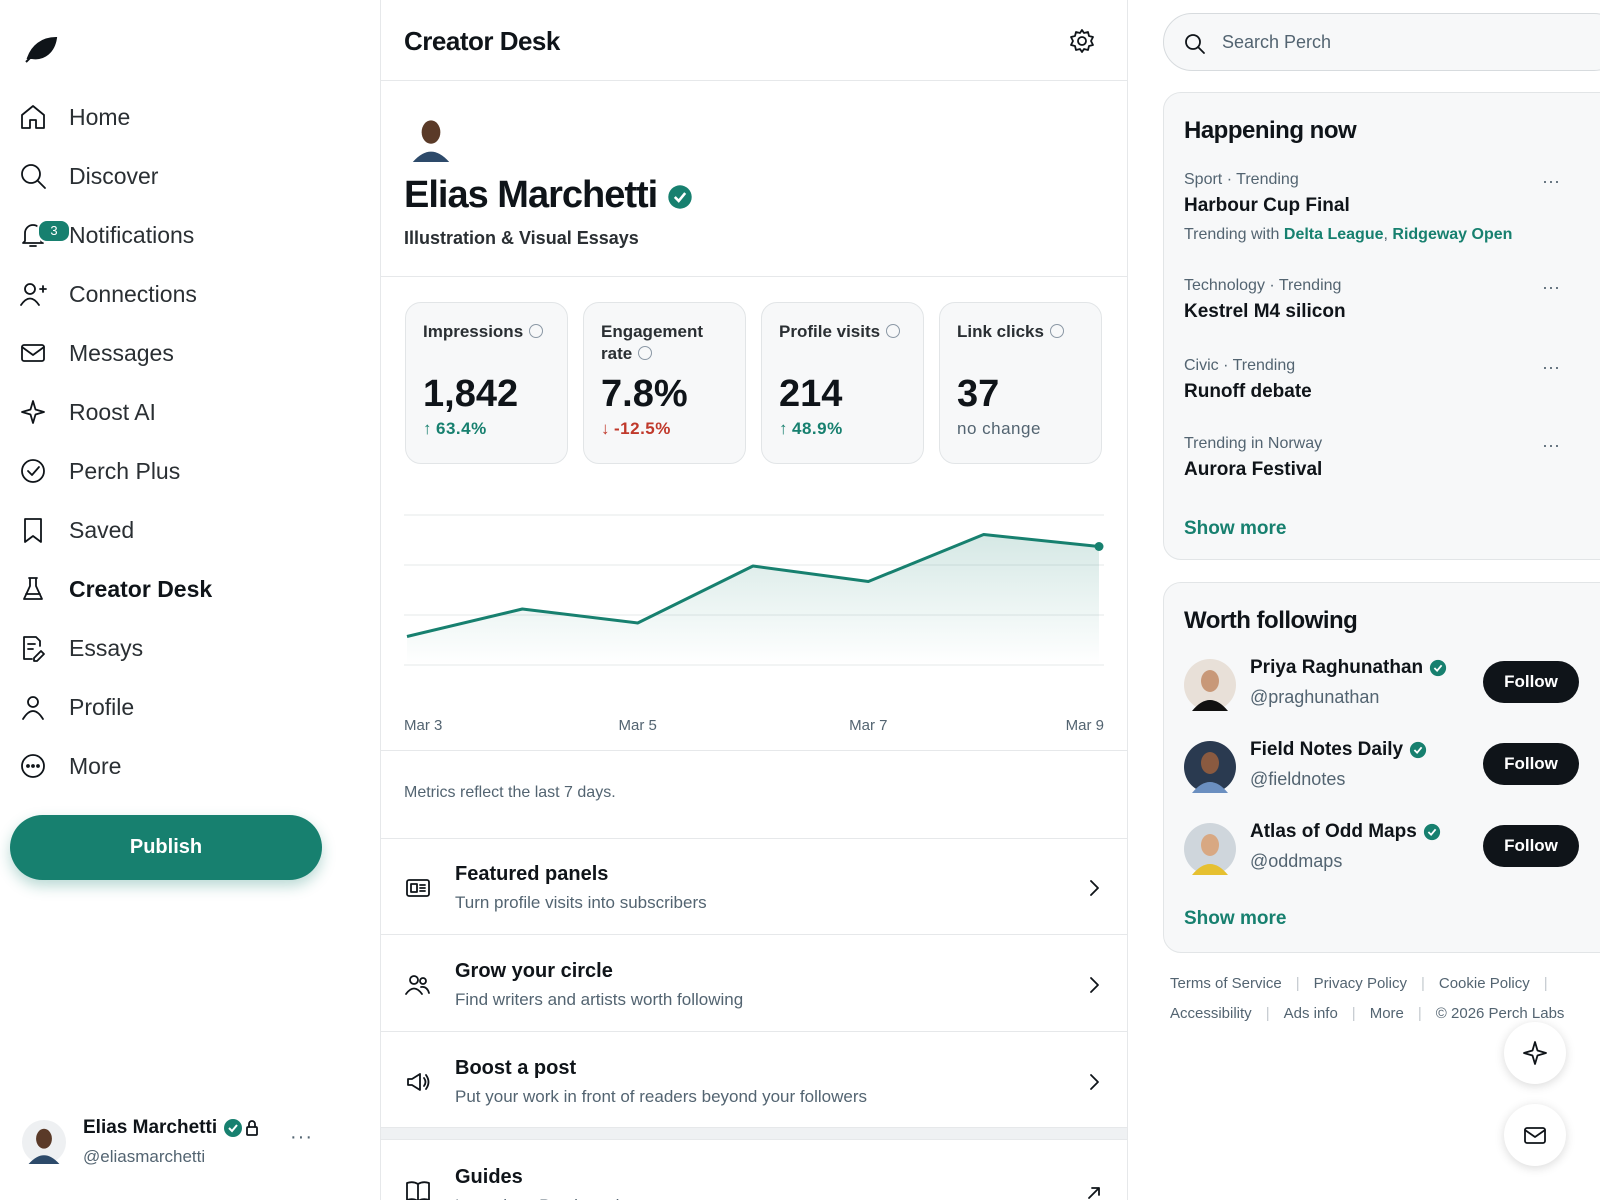  Describe the element at coordinates (1327, 749) in the screenshot. I see `follow-name-text: Field Notes Daily` at that location.